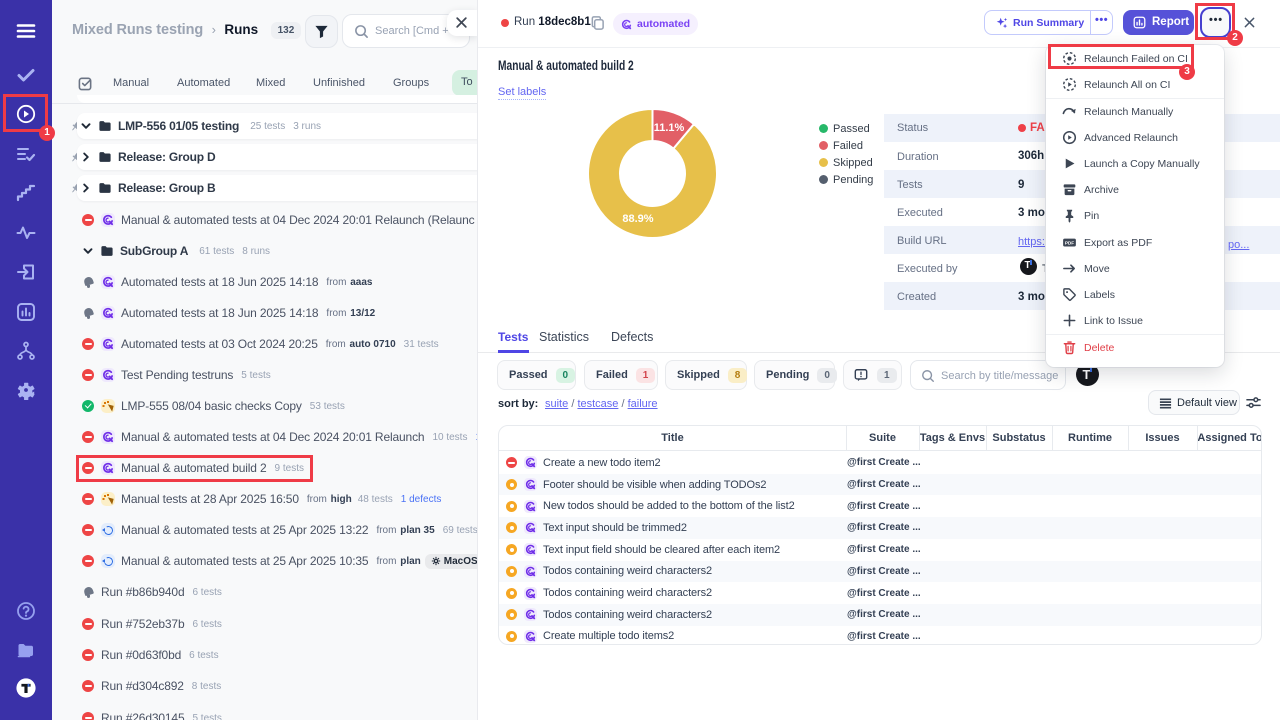 The height and width of the screenshot is (720, 1280). Describe the element at coordinates (1069, 243) in the screenshot. I see `svg-text: PDF` at that location.